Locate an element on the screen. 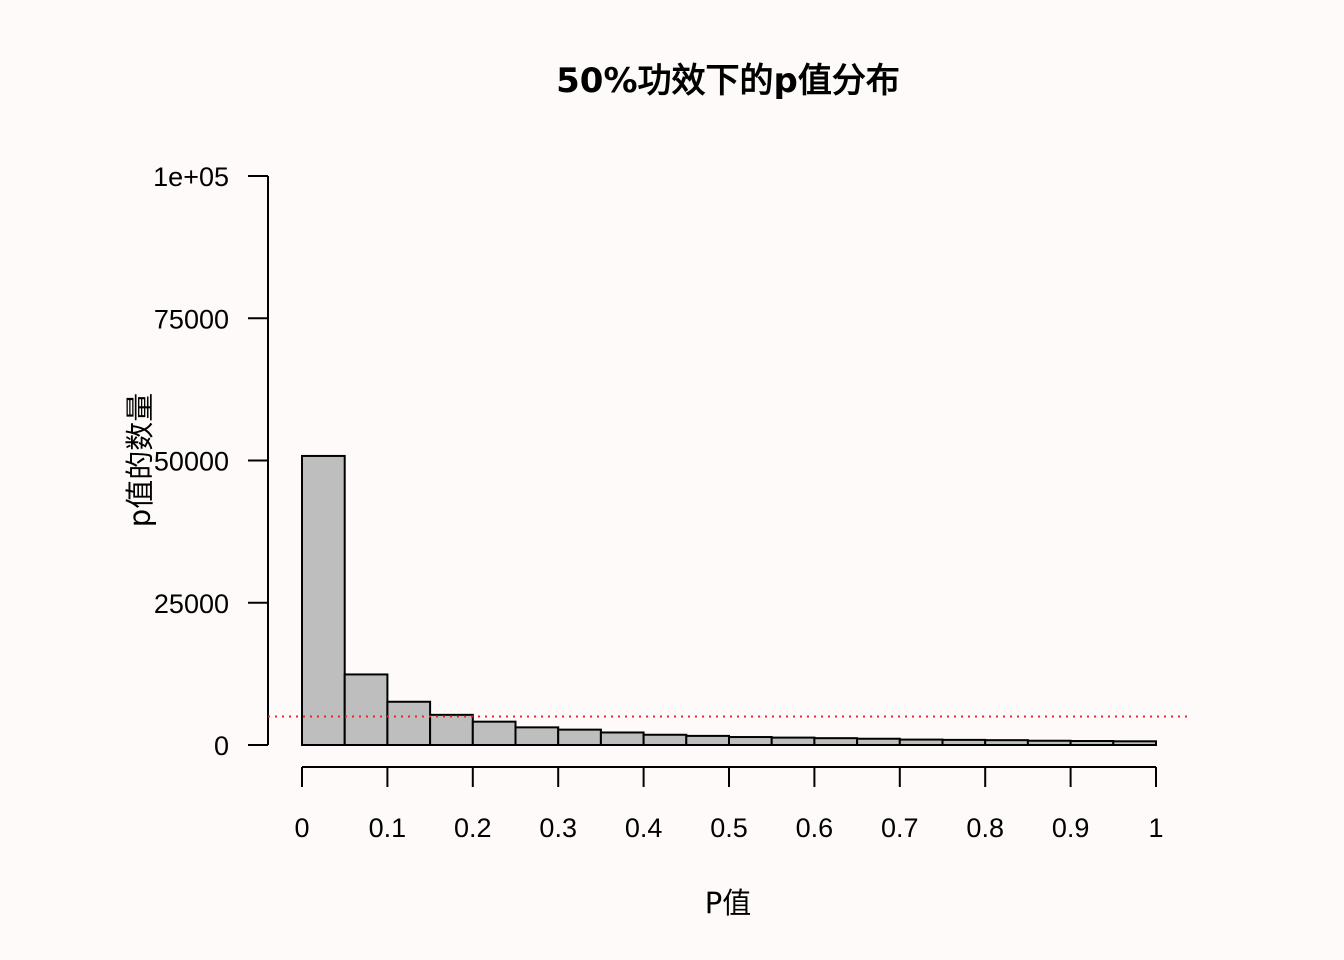 The width and height of the screenshot is (1344, 960). y-axis-ticks: 0 25000 50000 75000 1e+05 is located at coordinates (210, 461).